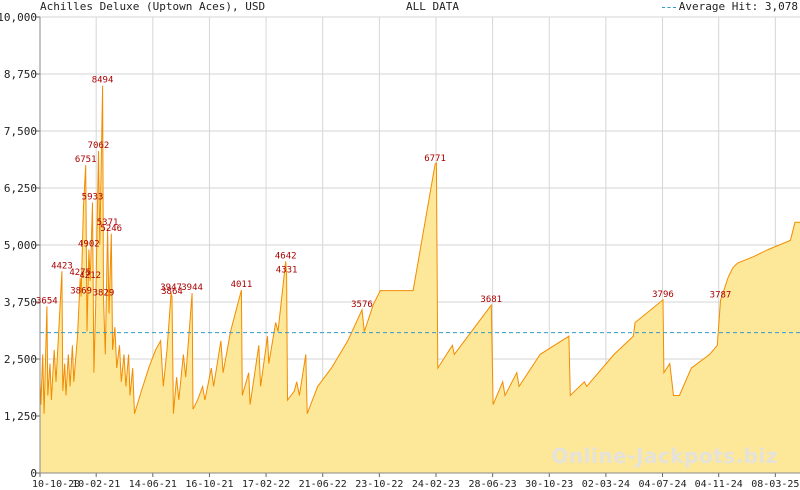  I want to click on legend: Average Hit: 3,078, so click(729, 6).